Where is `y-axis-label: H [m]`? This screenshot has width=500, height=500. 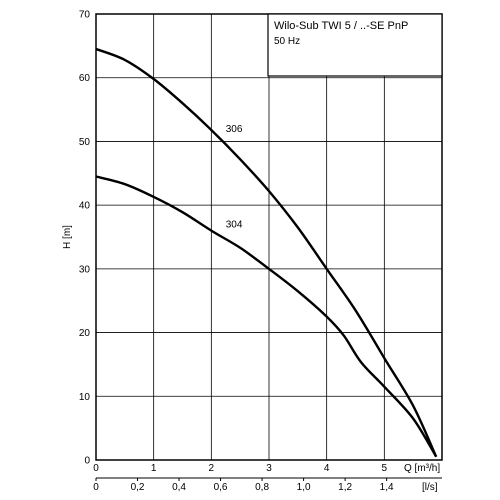 y-axis-label: H [m] is located at coordinates (67, 237).